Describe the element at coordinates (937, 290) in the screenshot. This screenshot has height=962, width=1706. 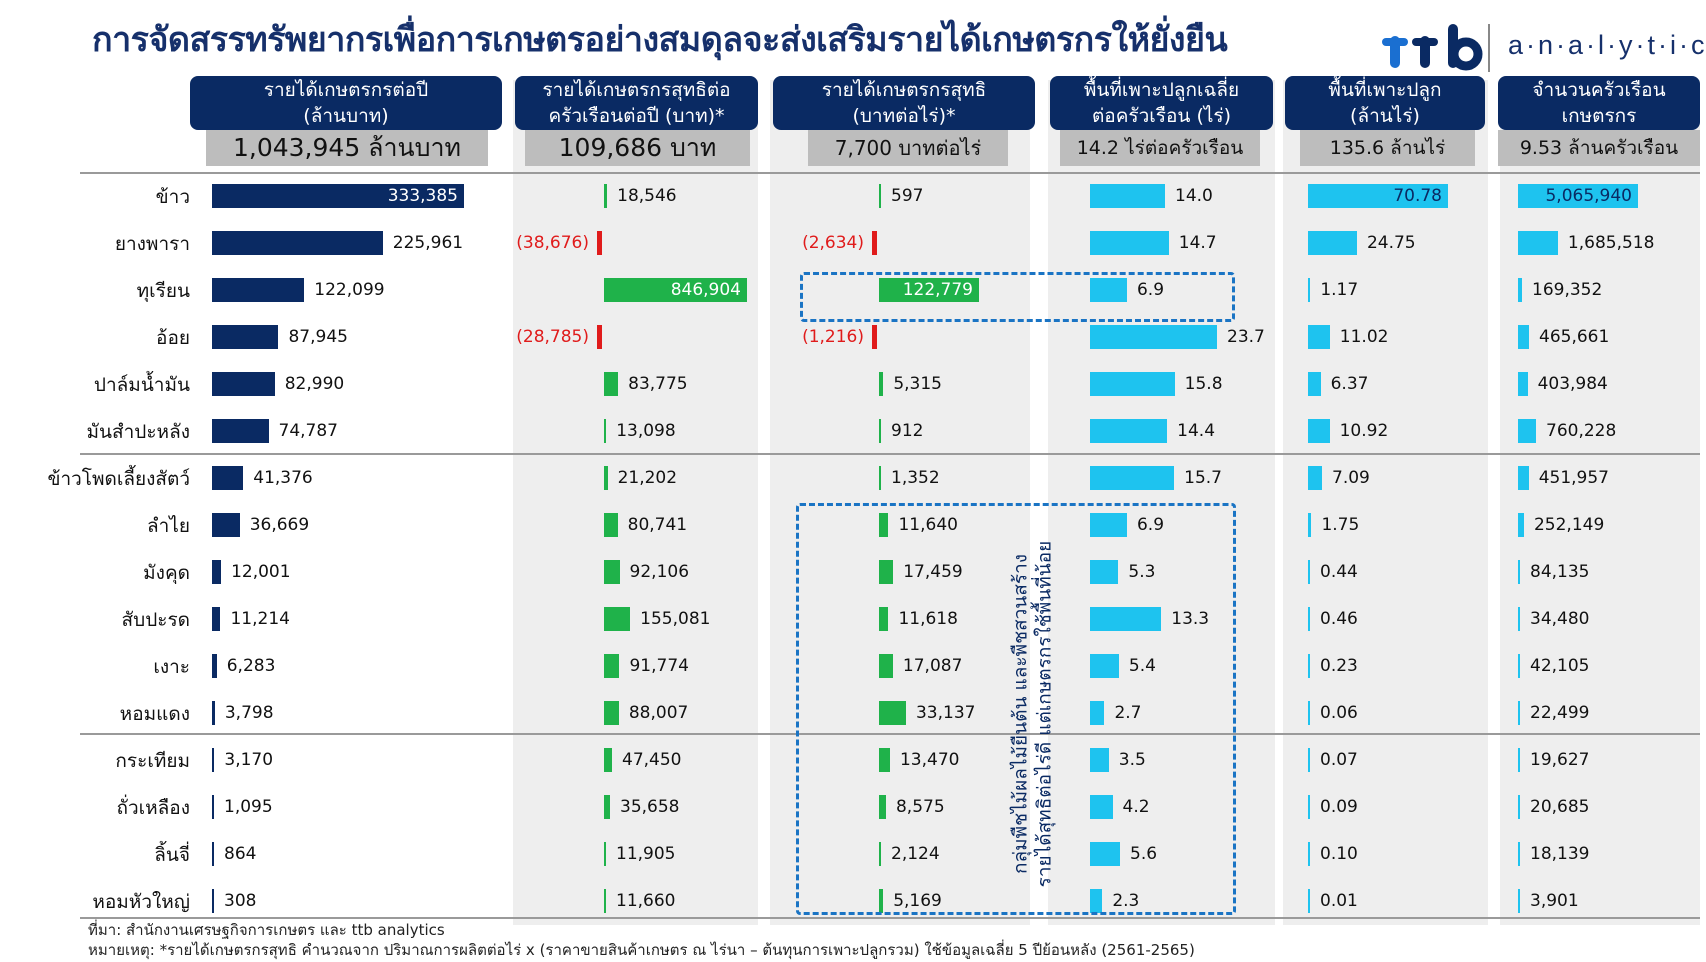
I see `data-label: 122,779` at that location.